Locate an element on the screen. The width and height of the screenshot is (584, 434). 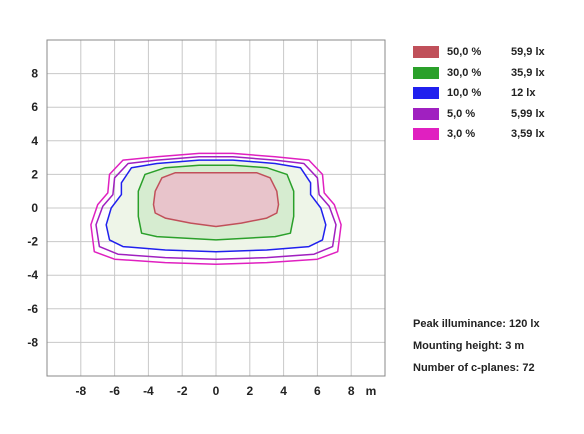
y-tick-label: -2 is located at coordinates (32, 242).